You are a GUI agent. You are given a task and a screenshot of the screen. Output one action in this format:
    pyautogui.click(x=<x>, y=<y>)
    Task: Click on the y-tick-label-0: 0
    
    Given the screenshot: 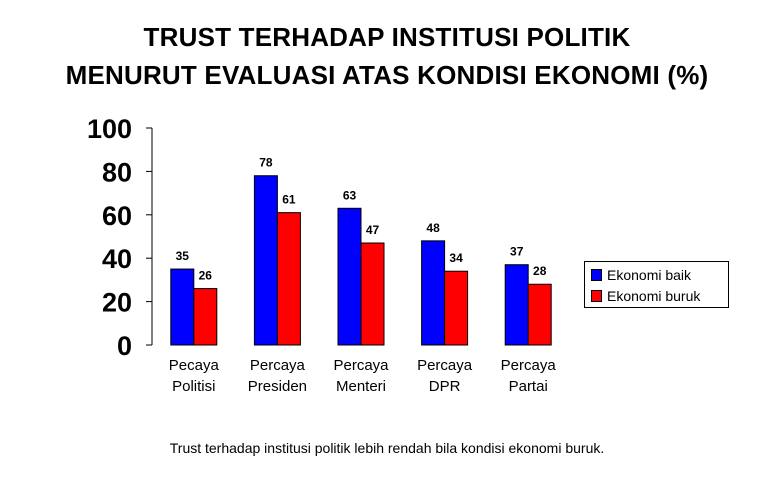 What is the action you would take?
    pyautogui.click(x=124, y=346)
    